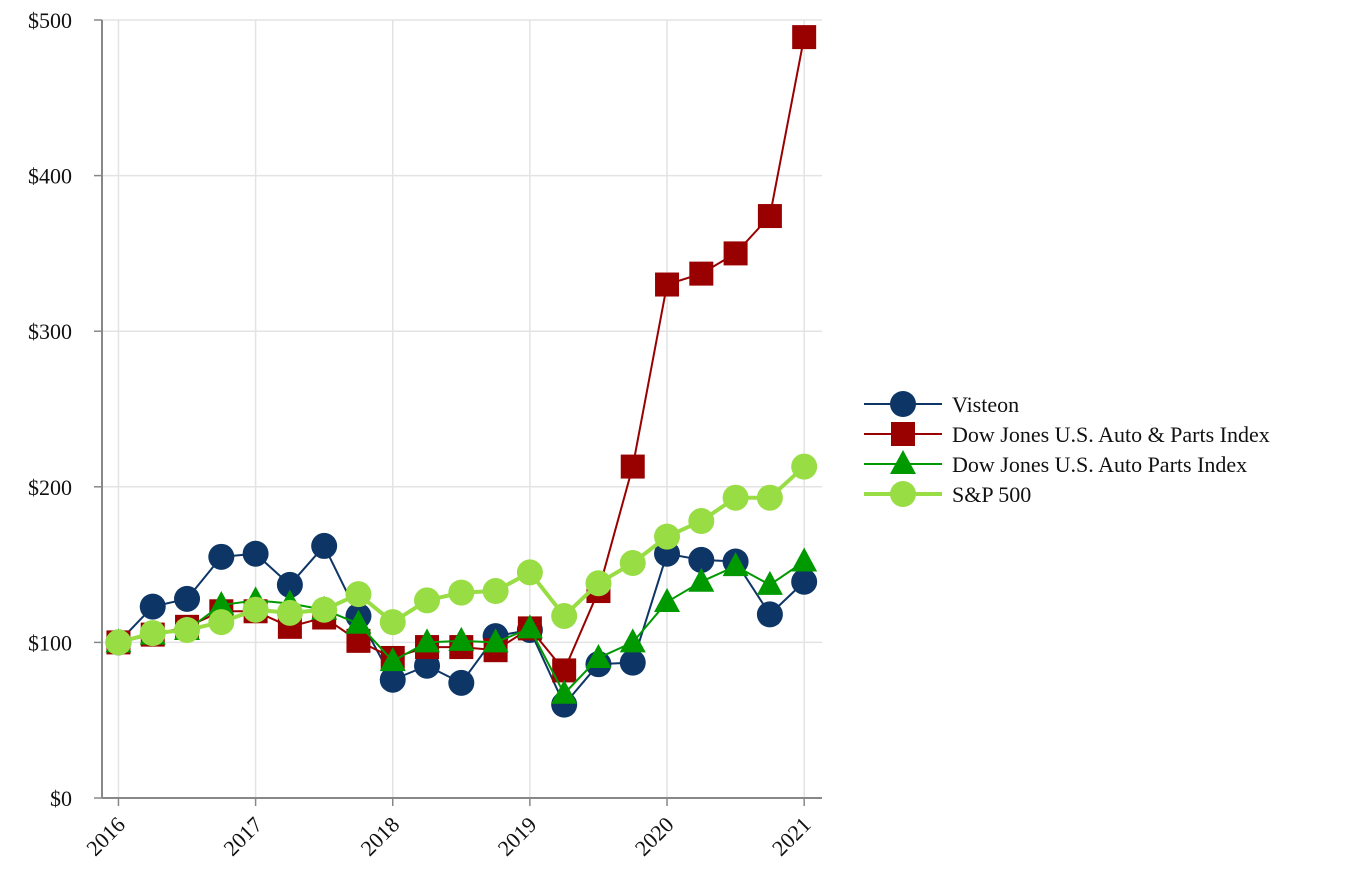 The height and width of the screenshot is (895, 1364). What do you see at coordinates (379, 836) in the screenshot?
I see `x-tick-label: 2018` at bounding box center [379, 836].